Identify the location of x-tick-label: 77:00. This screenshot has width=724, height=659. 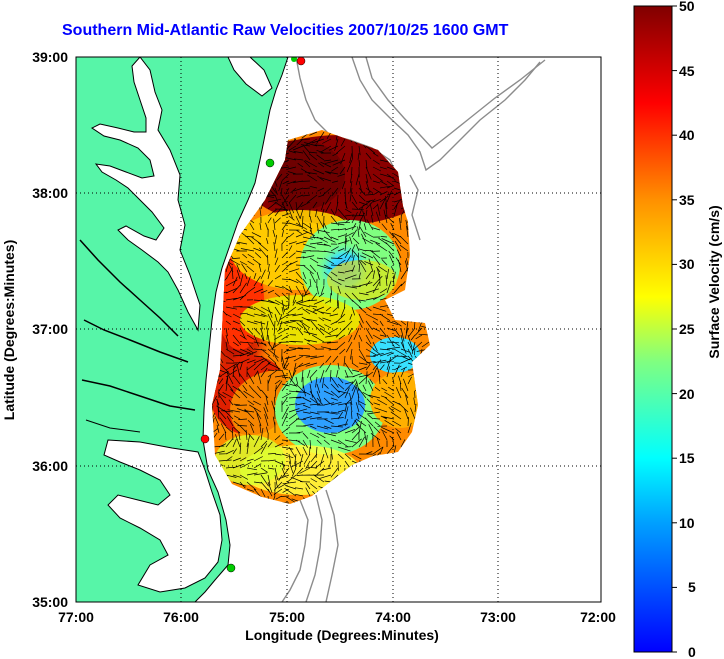
(76, 617).